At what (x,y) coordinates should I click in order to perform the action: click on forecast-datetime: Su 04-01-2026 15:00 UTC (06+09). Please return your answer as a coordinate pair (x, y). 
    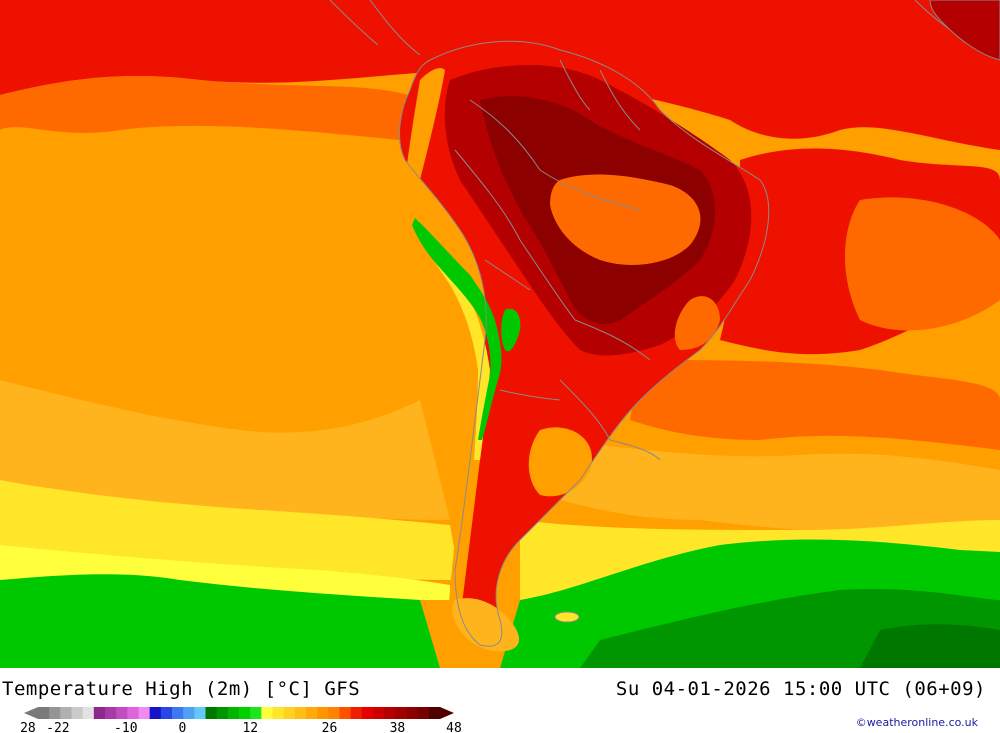
    Looking at the image, I should click on (800, 689).